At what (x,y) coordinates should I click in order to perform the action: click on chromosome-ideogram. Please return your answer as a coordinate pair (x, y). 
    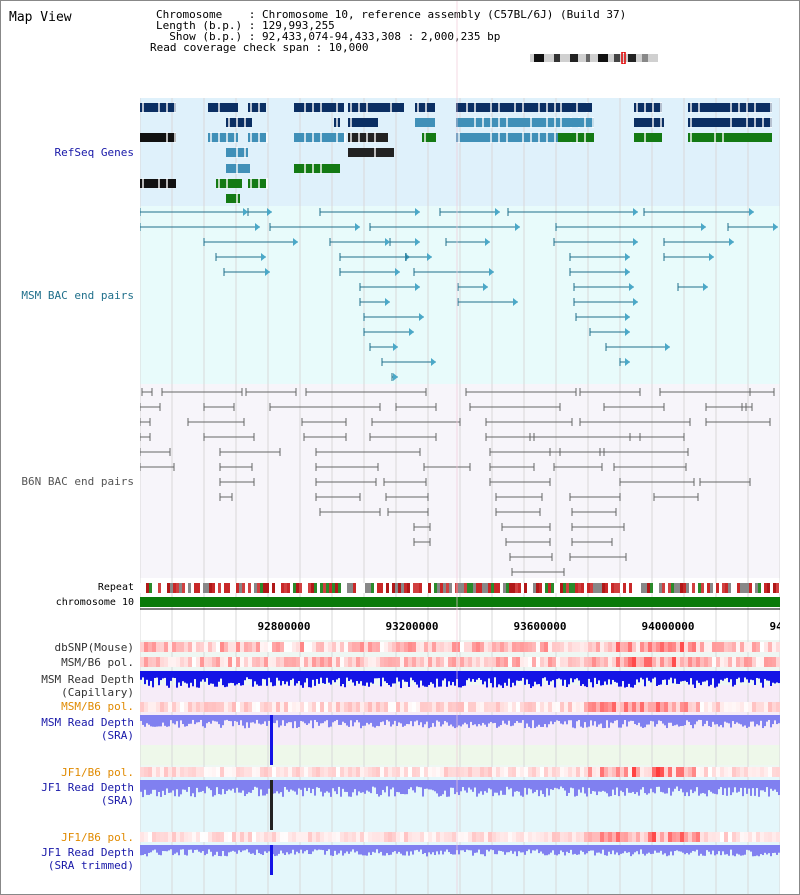
    Looking at the image, I should click on (594, 58).